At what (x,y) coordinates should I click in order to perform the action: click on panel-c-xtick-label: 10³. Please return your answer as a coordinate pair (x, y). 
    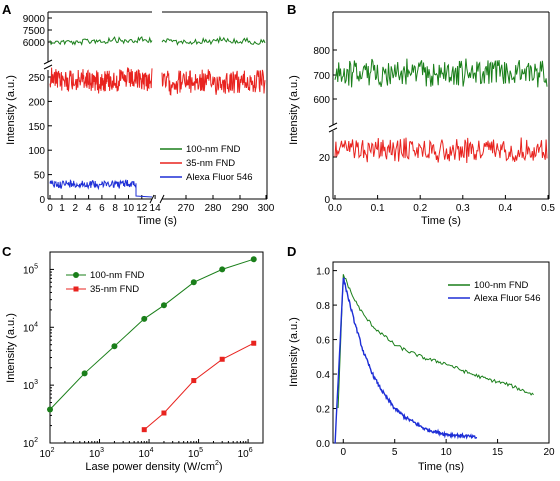
    Looking at the image, I should click on (96, 453).